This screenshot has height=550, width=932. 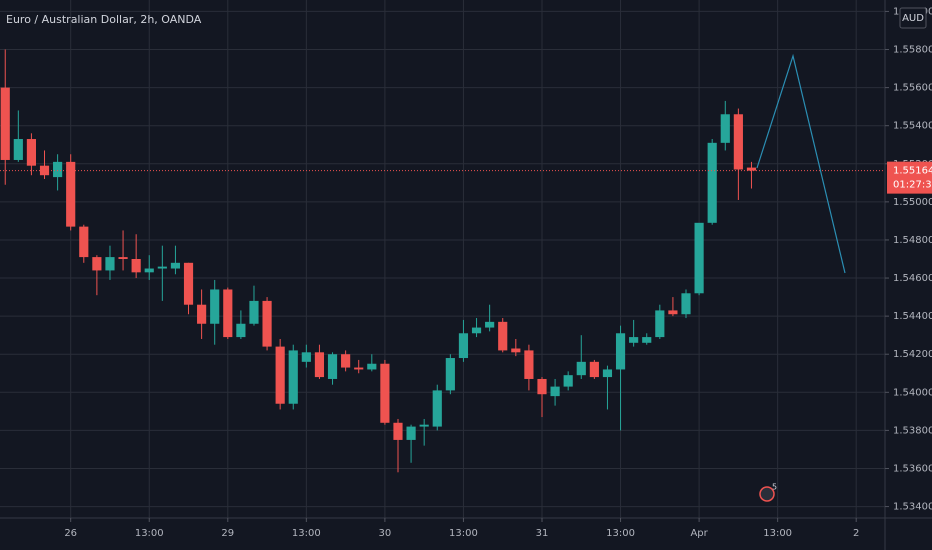 I want to click on y-tick-label: 1.53600, so click(x=912, y=468).